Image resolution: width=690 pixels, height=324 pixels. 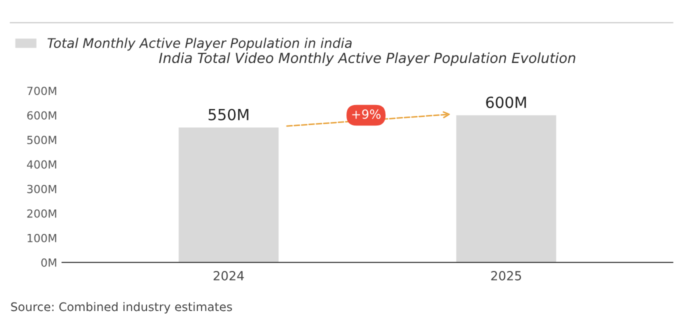 I want to click on y-tick-label: 600M, so click(x=41, y=115).